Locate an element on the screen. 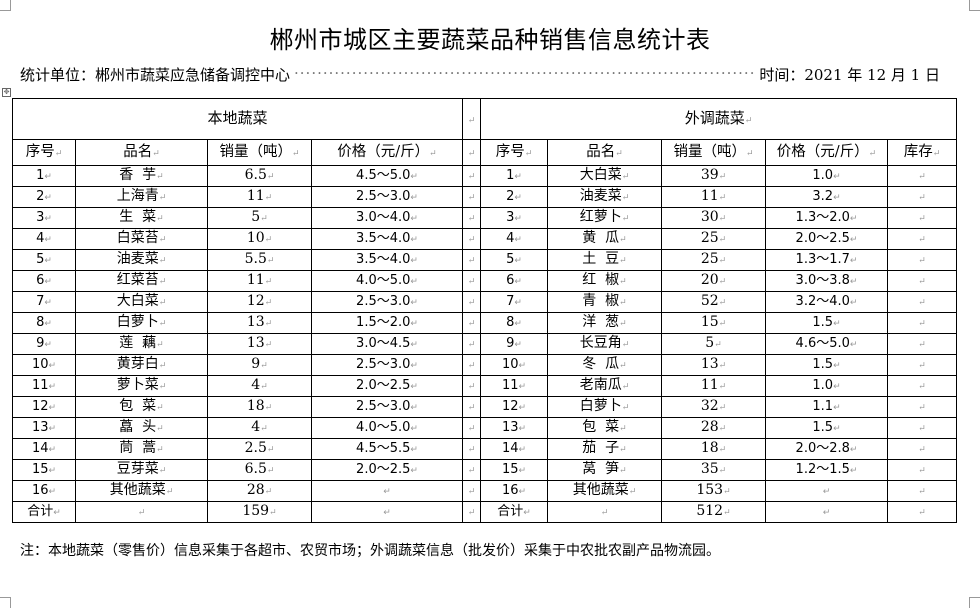 This screenshot has width=980, height=608. local-volume-cell: 159 is located at coordinates (259, 512).